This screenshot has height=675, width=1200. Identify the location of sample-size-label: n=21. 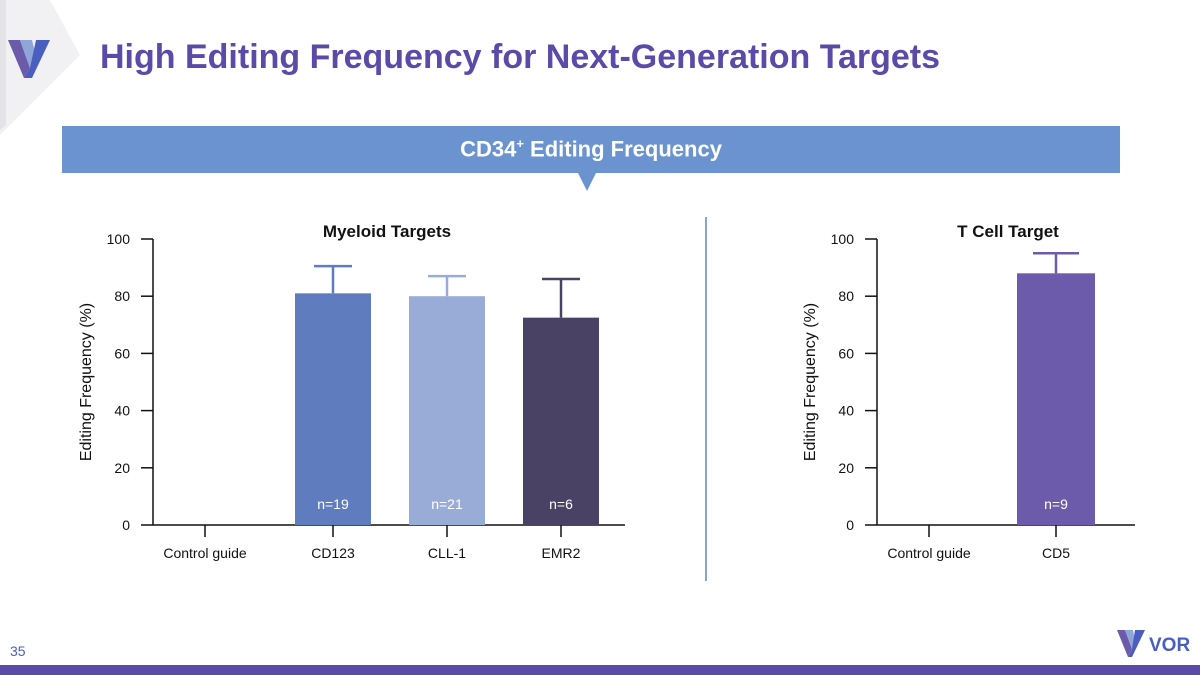
(447, 504).